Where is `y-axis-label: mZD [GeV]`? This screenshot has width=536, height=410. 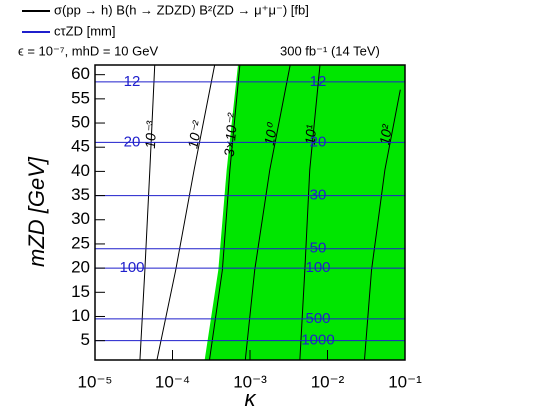
y-axis-label: mZD [GeV] is located at coordinates (36, 211).